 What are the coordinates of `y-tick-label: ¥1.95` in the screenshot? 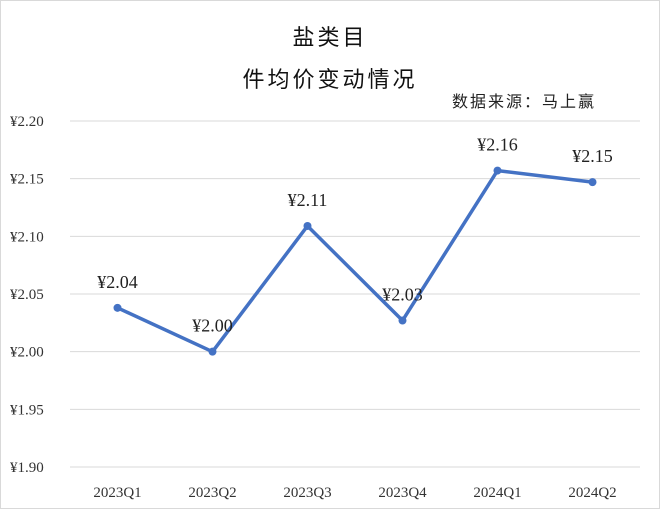 It's located at (27, 410).